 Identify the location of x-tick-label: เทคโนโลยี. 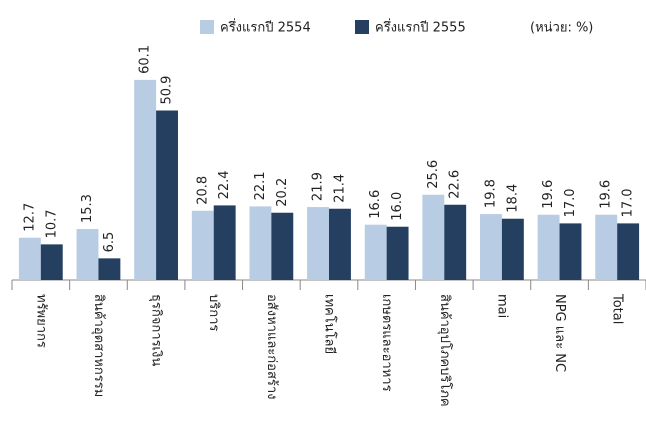
(330, 324).